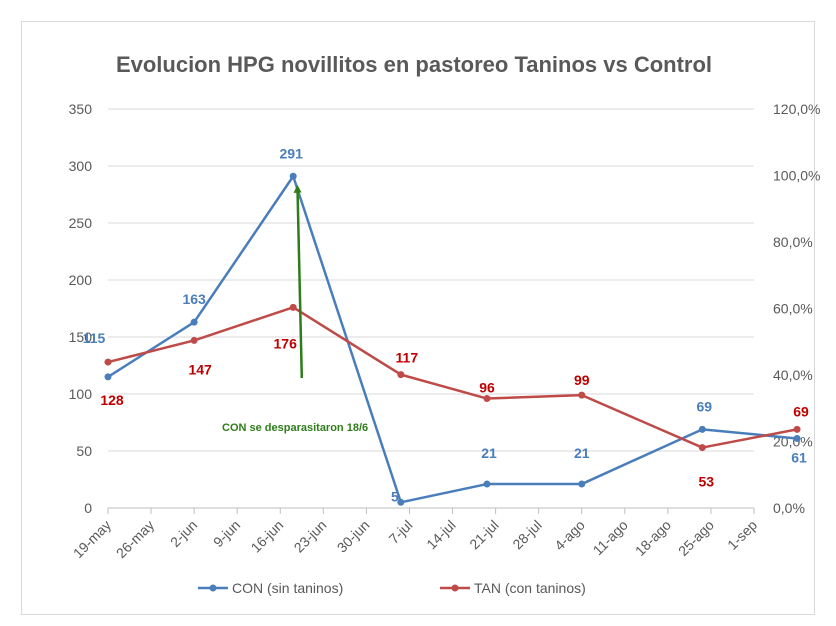  What do you see at coordinates (392, 588) in the screenshot?
I see `legend: CON (sin taninos) TAN (con taninos)` at bounding box center [392, 588].